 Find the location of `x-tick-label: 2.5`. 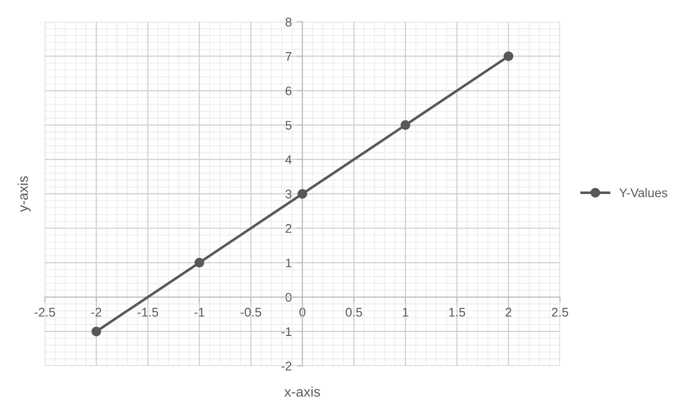

x-tick-label: 2.5 is located at coordinates (560, 312).